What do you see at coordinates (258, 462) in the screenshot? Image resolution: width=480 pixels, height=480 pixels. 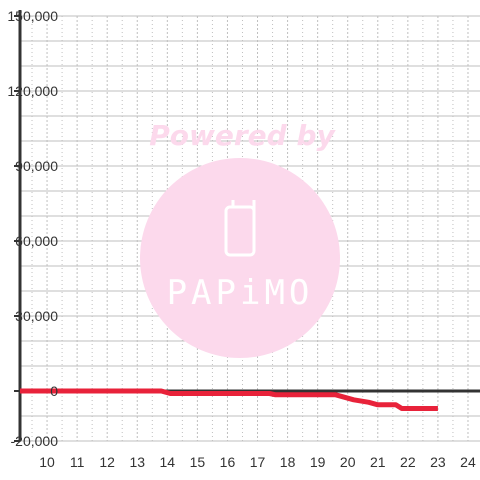 I see `x-tick-label: 17` at bounding box center [258, 462].